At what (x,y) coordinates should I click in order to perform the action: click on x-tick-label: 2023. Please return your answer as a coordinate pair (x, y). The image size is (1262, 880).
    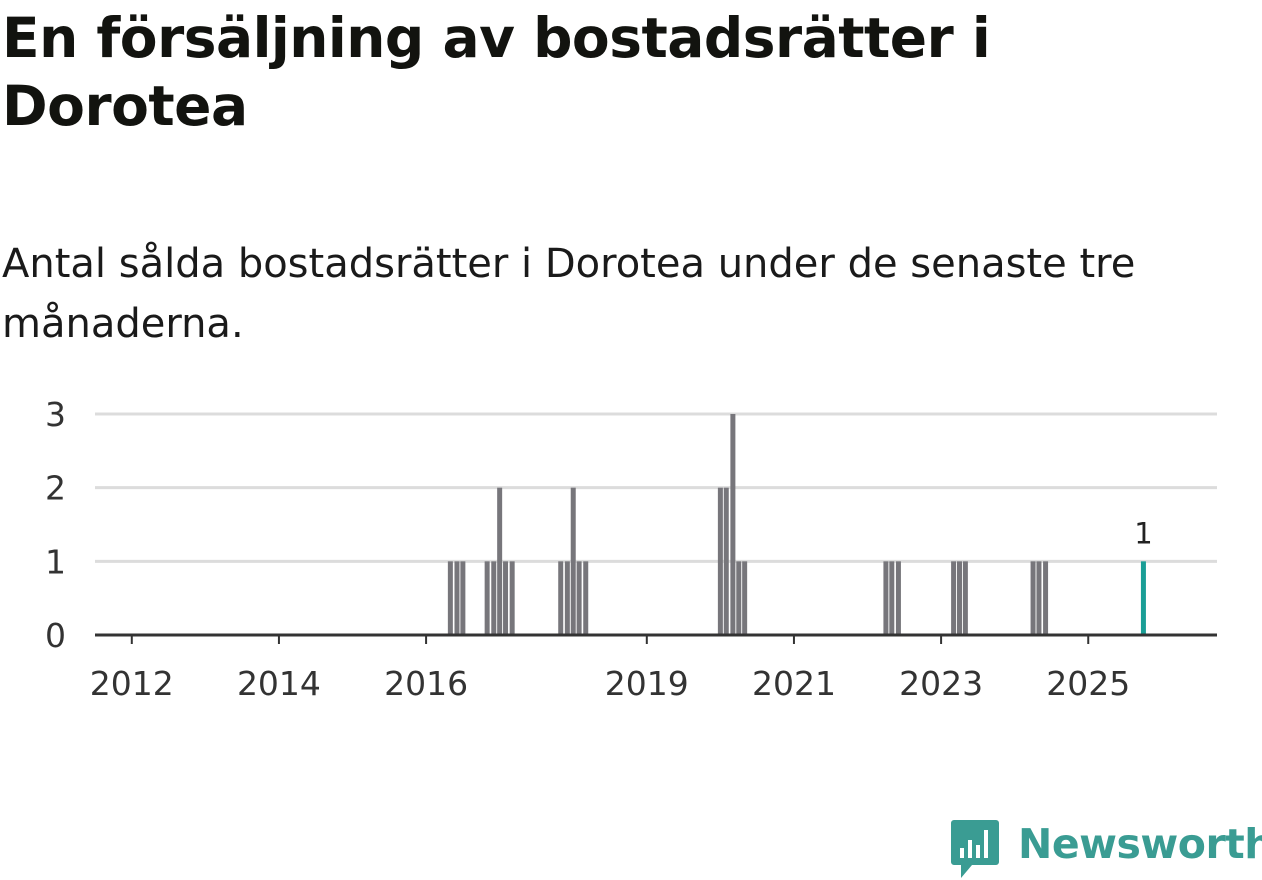
    Looking at the image, I should click on (941, 683).